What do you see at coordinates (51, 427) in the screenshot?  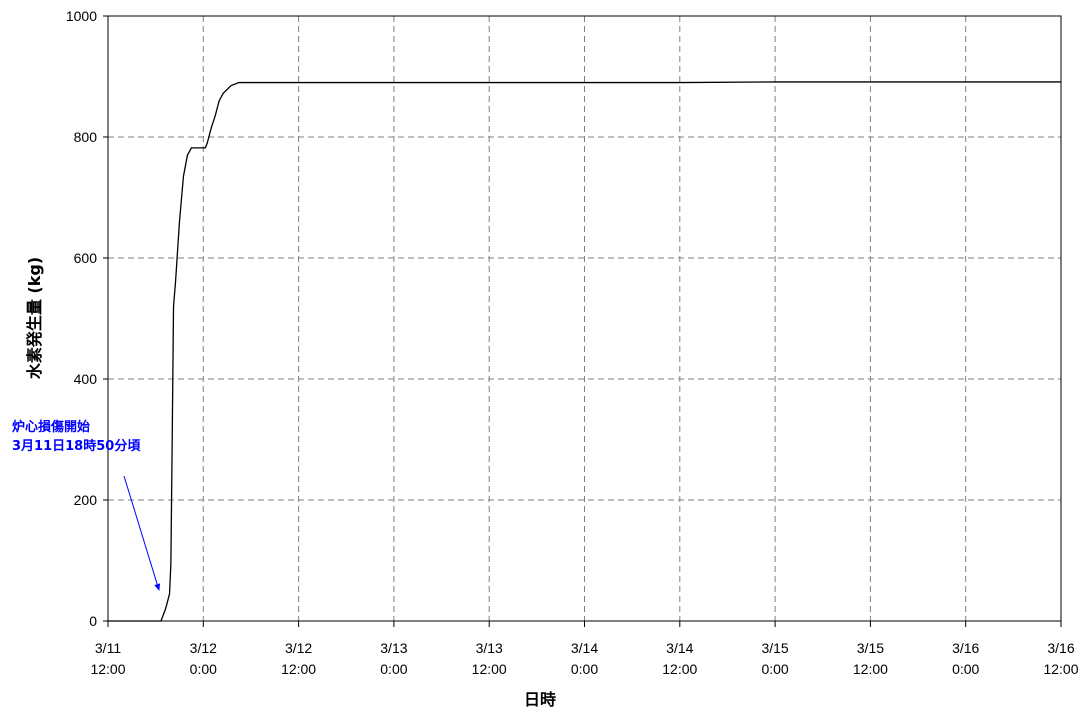 I see `annotation-line-1: 炉心損傷開始` at bounding box center [51, 427].